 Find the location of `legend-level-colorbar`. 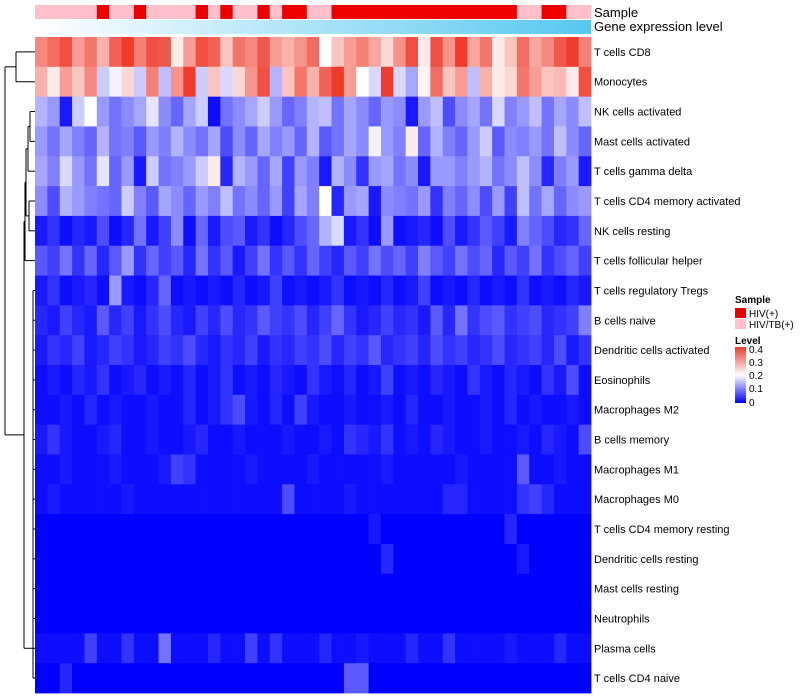

legend-level-colorbar is located at coordinates (740, 375).